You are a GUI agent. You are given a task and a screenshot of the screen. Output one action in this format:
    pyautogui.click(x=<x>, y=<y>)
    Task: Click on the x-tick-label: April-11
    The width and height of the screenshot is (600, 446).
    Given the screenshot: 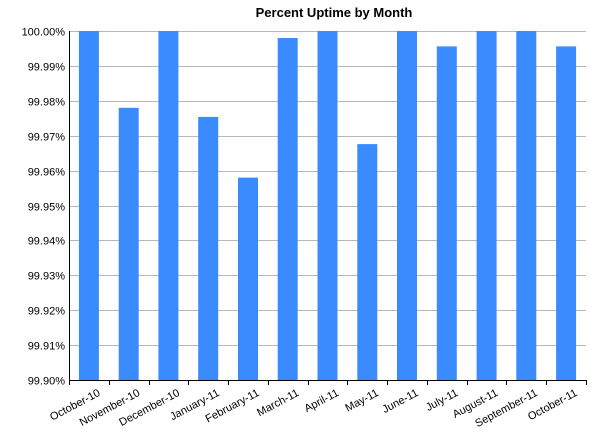 What is the action you would take?
    pyautogui.click(x=322, y=401)
    